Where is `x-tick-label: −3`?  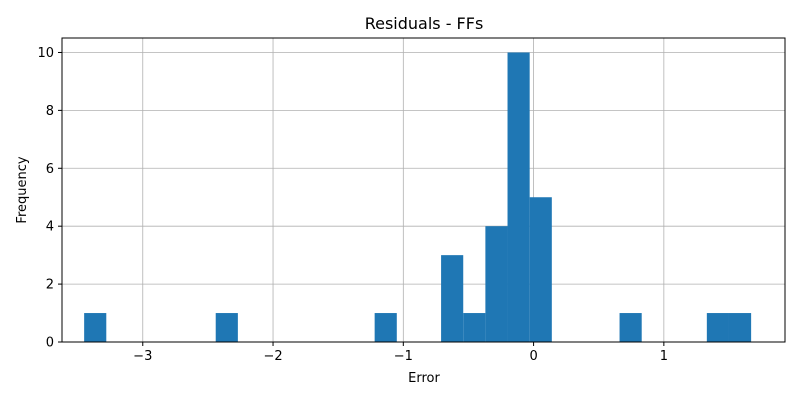
x-tick-label: −3 is located at coordinates (142, 356).